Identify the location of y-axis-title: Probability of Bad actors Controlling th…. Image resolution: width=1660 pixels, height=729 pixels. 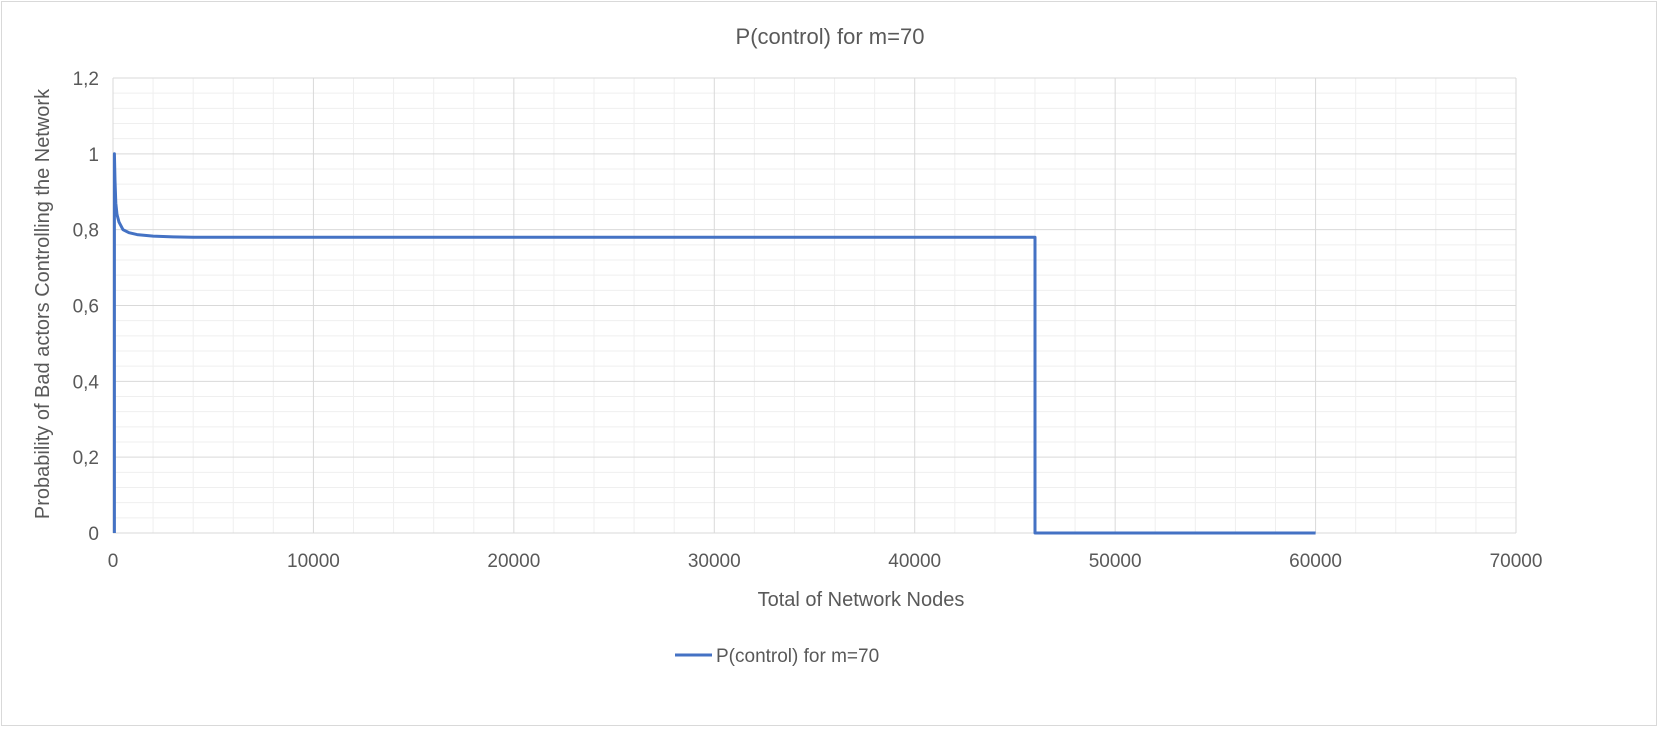
(43, 303).